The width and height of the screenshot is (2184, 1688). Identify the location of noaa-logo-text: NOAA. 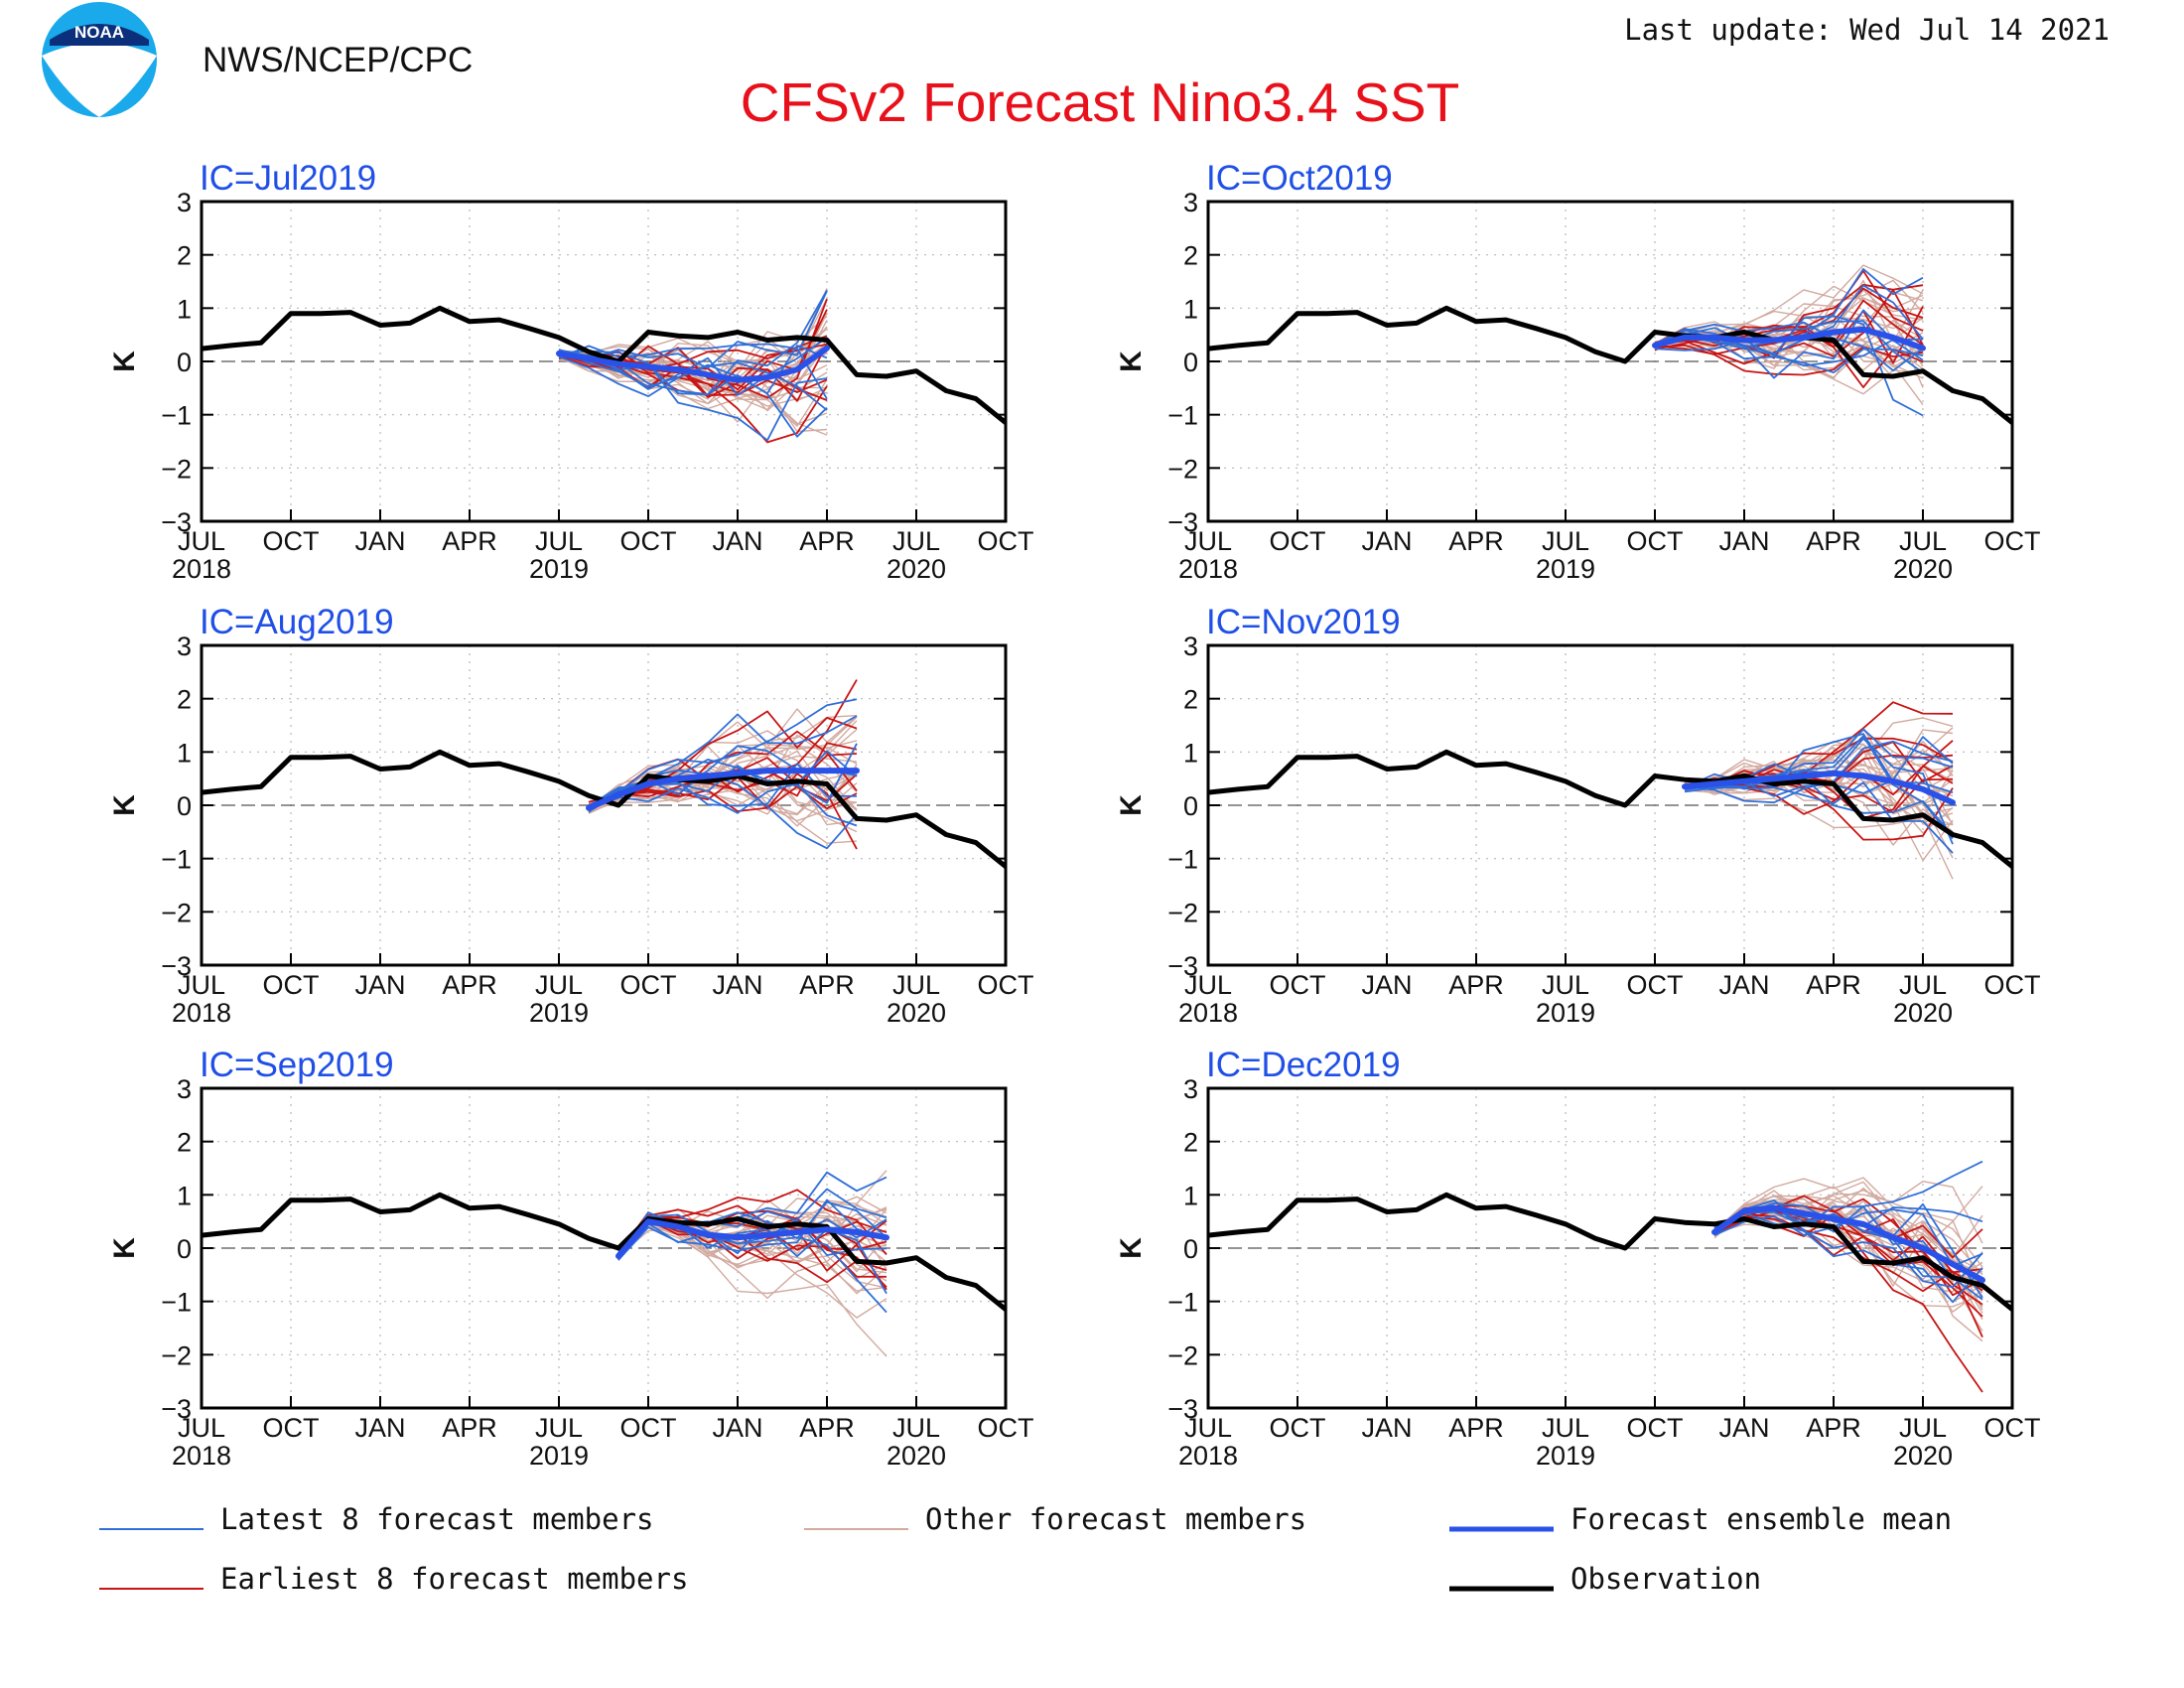
(99, 32).